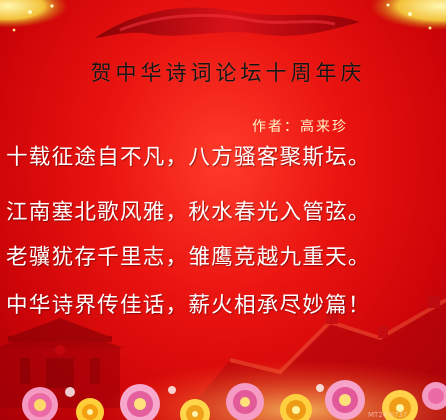  I want to click on poem-line: 江南塞北歌风雅，秋水春光入管弦。, so click(188, 212).